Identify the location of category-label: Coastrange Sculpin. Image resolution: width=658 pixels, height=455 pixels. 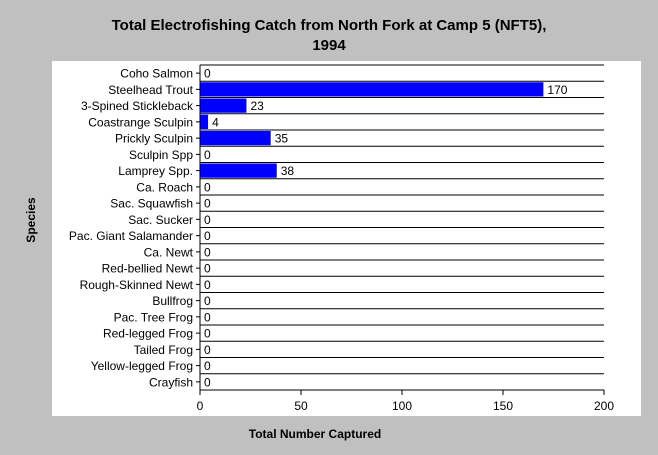
(140, 122).